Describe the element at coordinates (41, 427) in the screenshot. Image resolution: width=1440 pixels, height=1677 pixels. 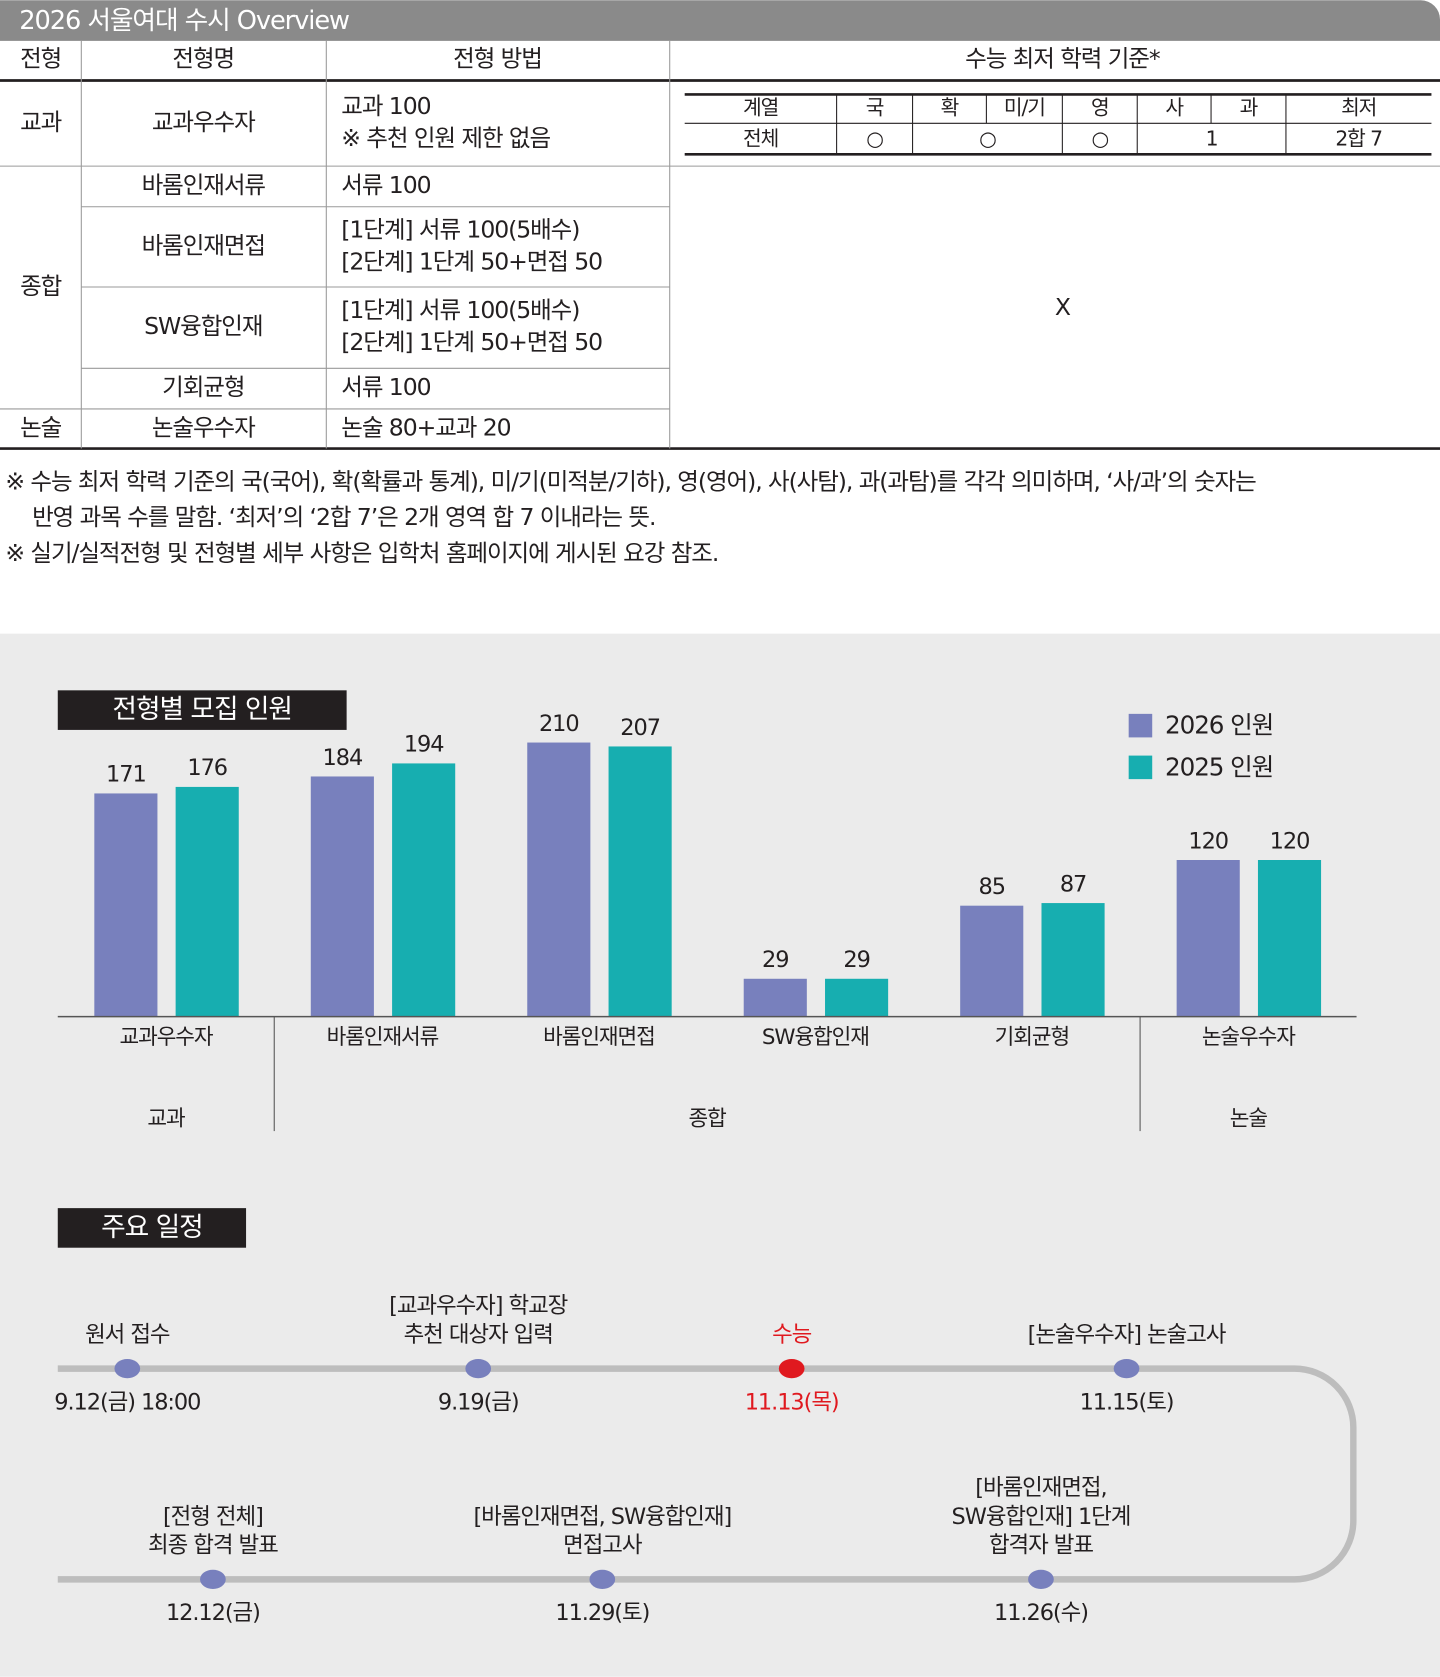
I see `group-label: 논술` at that location.